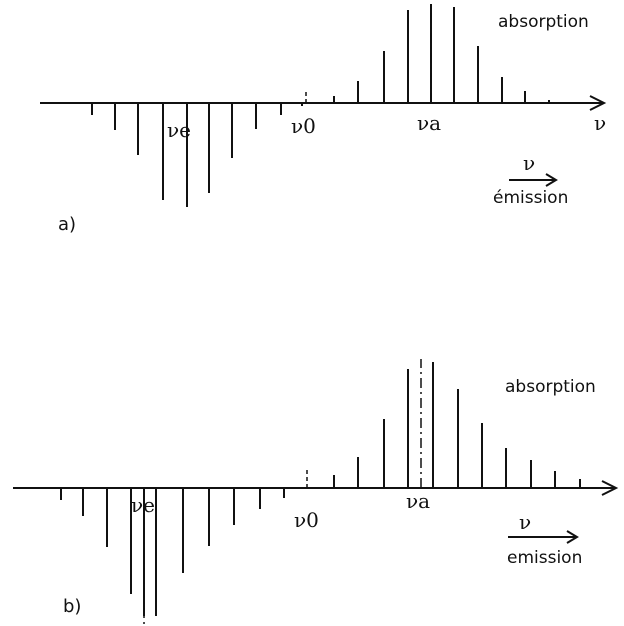 This screenshot has height=626, width=624. Describe the element at coordinates (525, 522) in the screenshot. I see `panel-b-arrow-nu-label: ν` at that location.